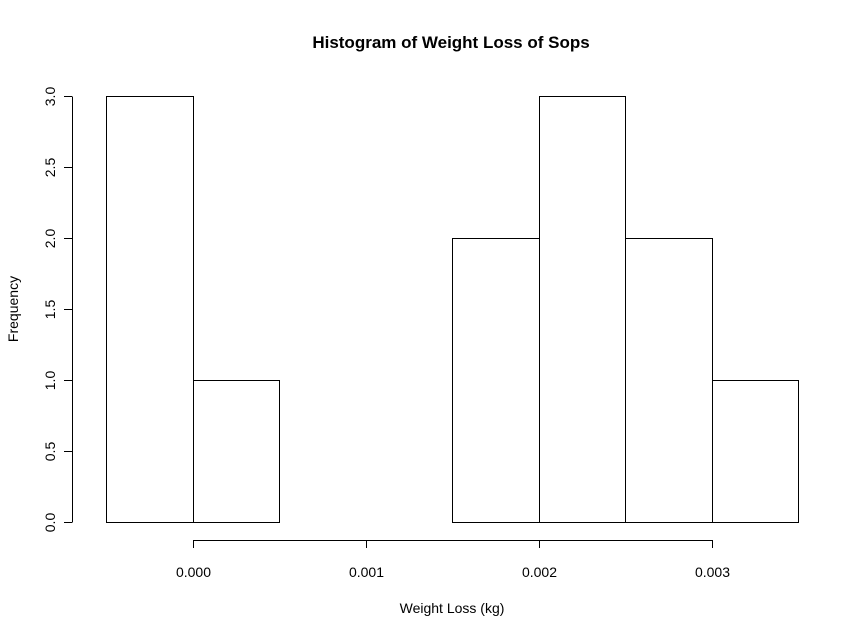  What do you see at coordinates (539, 572) in the screenshot?
I see `x-tick-label-2: 0.002` at bounding box center [539, 572].